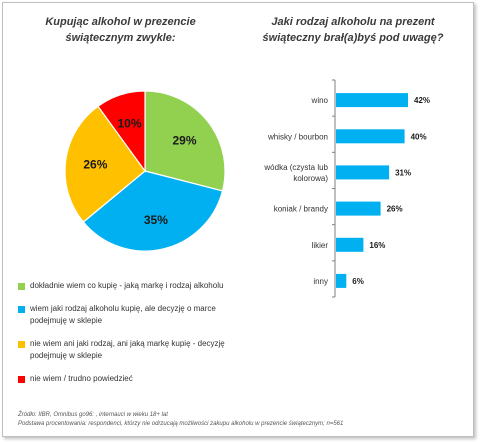  I want to click on pie-slice-label: 35%, so click(156, 220).